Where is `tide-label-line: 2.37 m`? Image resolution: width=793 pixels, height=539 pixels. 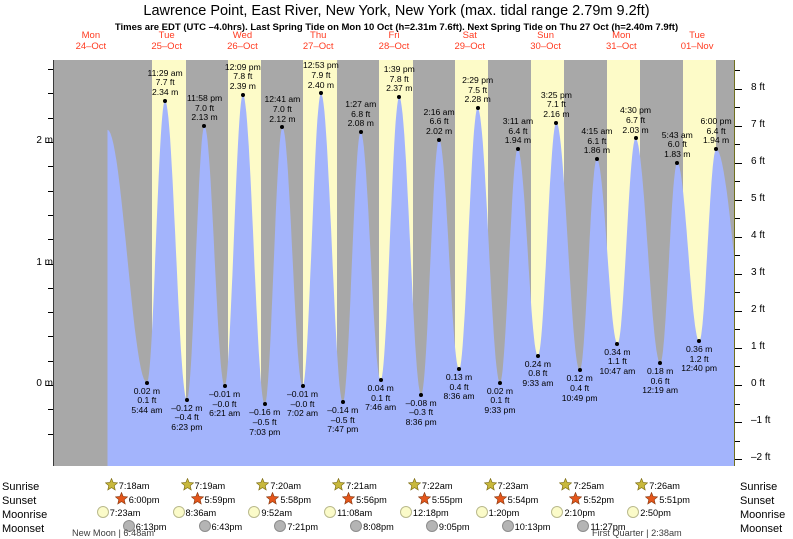 tide-label-line: 2.37 m is located at coordinates (399, 88).